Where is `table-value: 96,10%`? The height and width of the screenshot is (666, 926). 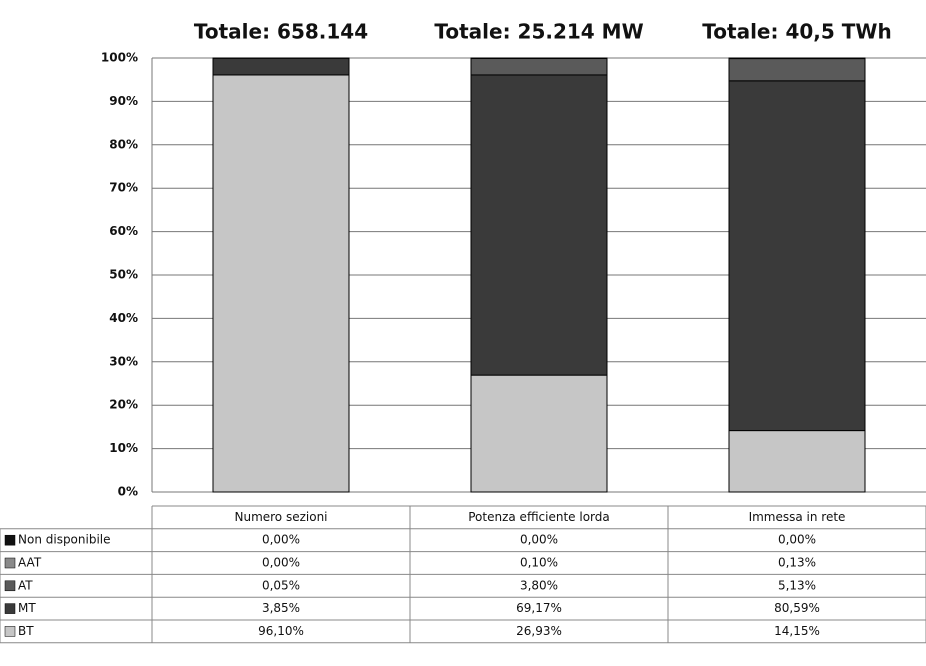 table-value: 96,10% is located at coordinates (281, 631).